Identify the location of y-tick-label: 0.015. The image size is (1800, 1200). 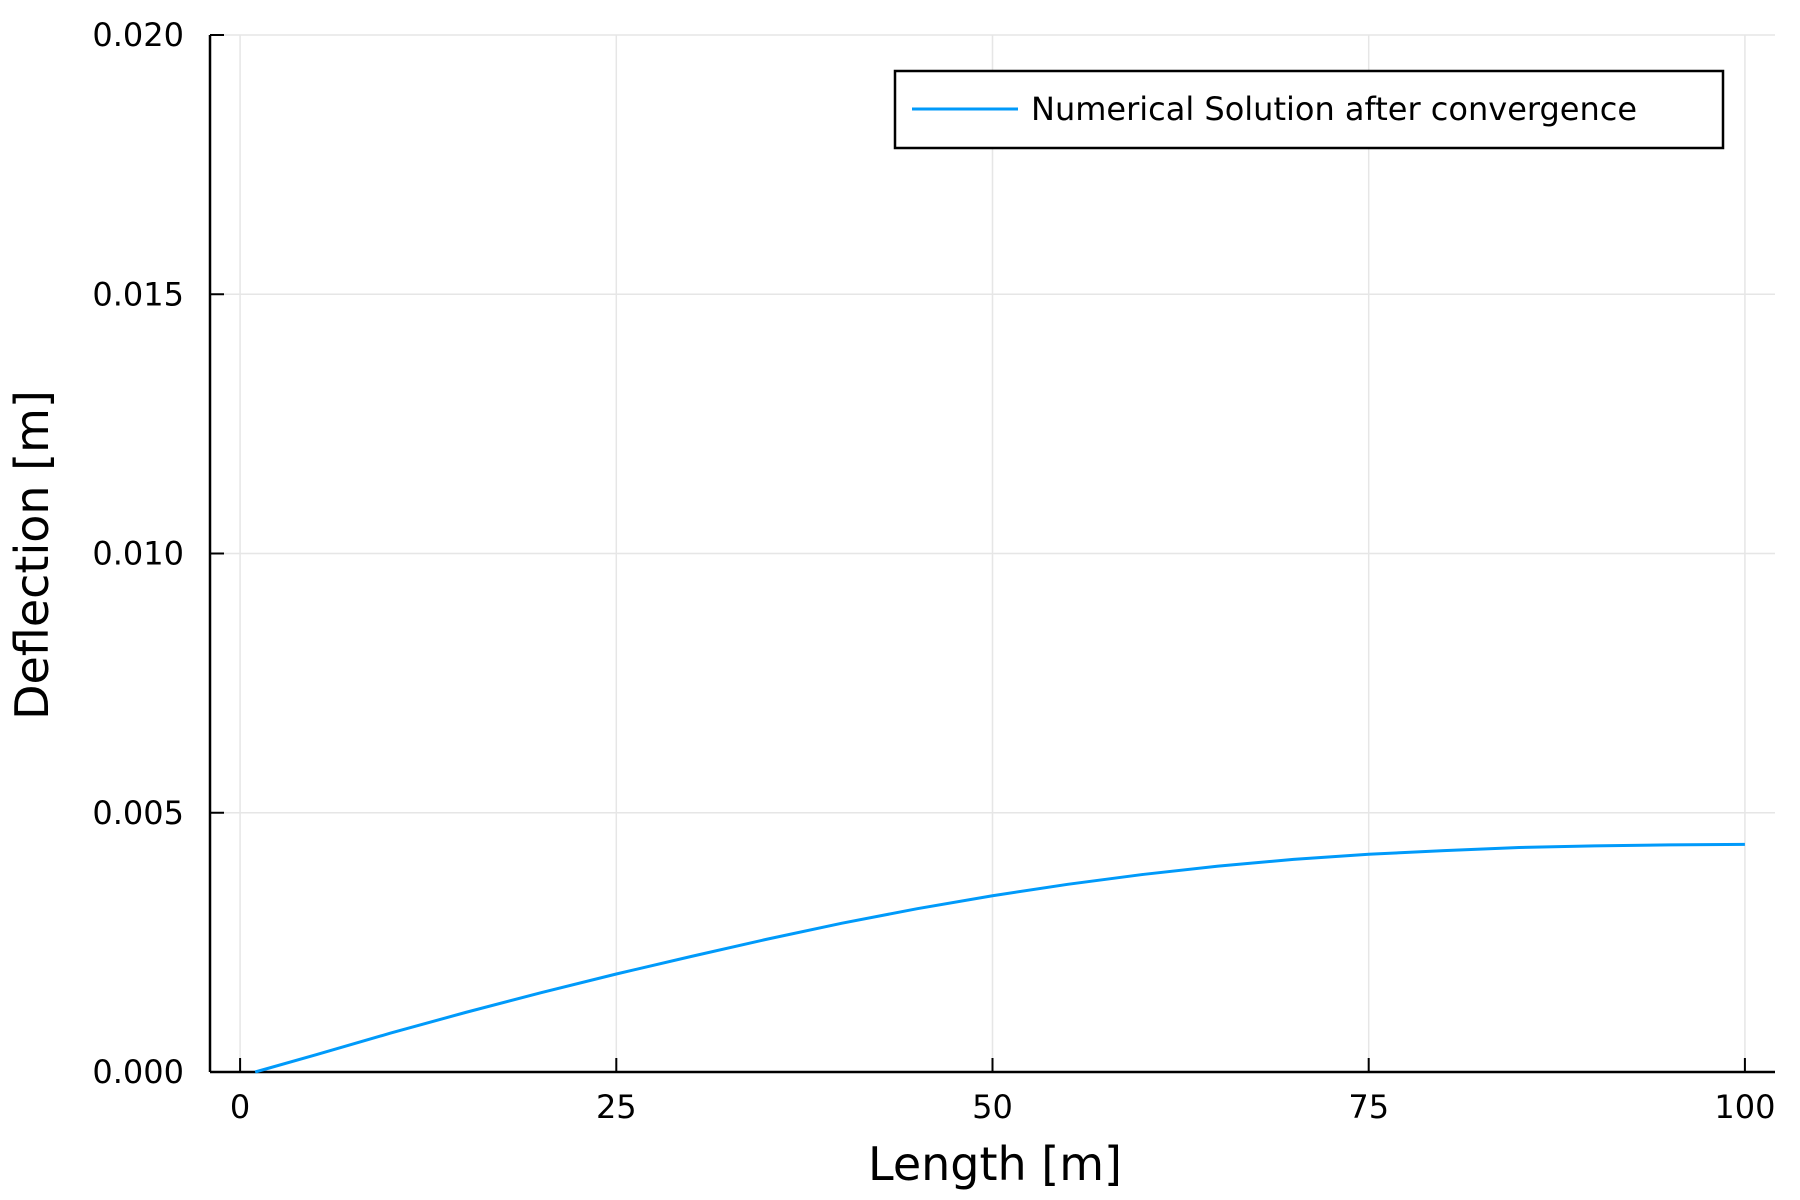
(138, 294).